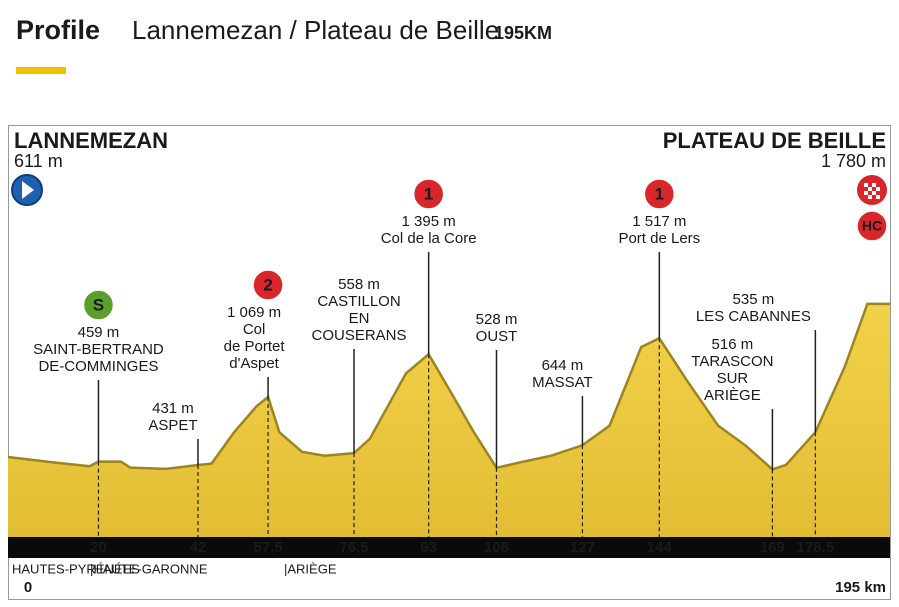 The image size is (899, 607). What do you see at coordinates (659, 238) in the screenshot?
I see `place-name: Port de Lers` at bounding box center [659, 238].